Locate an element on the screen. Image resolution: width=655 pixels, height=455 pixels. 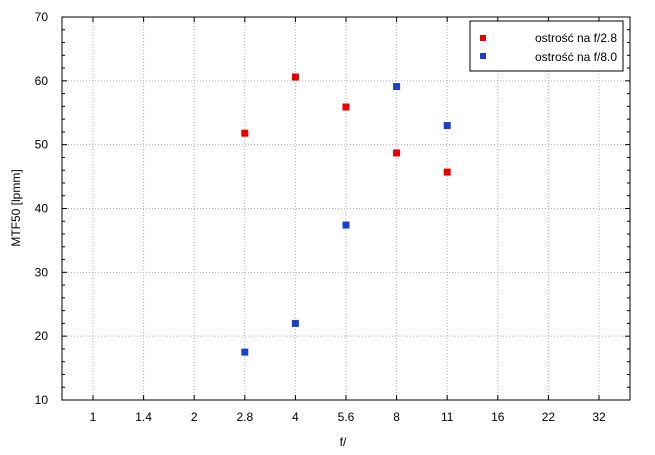
y-tick-label: 30 is located at coordinates (42, 272).